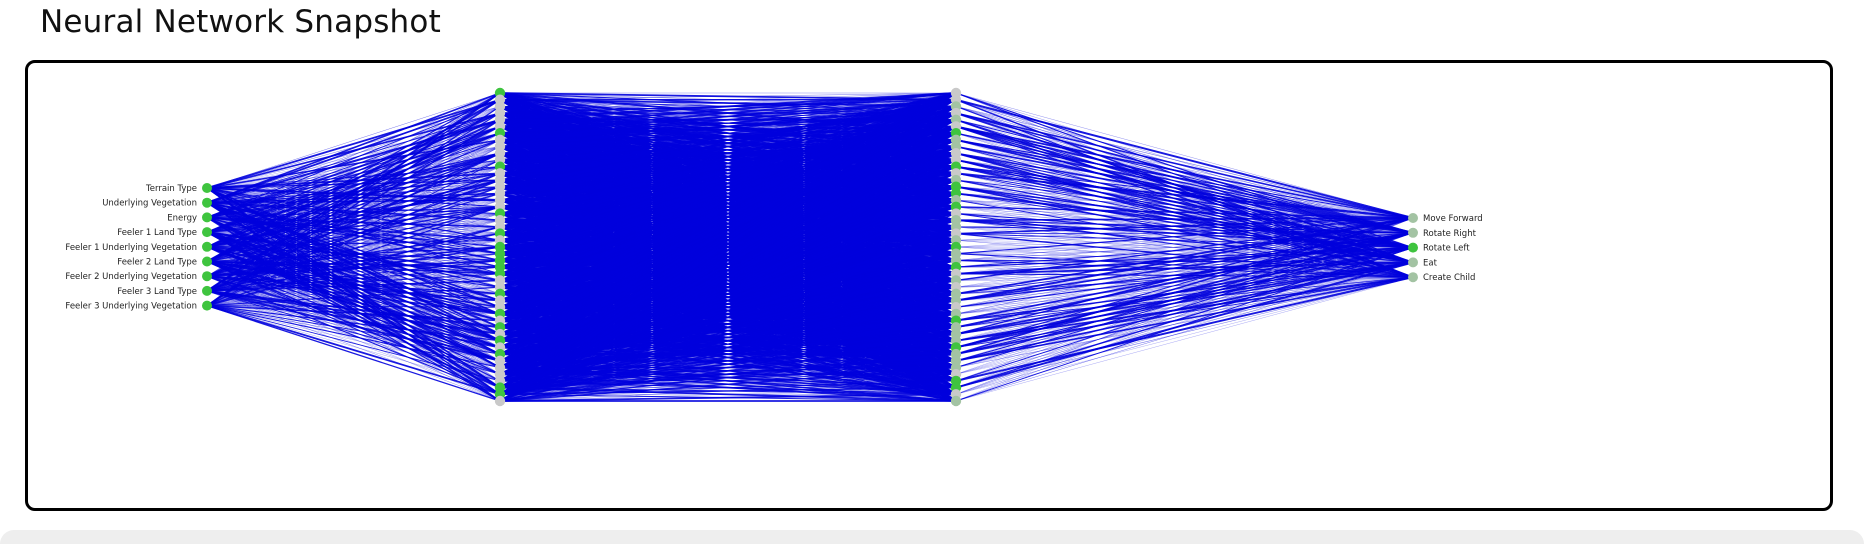  Describe the element at coordinates (1446, 249) in the screenshot. I see `output-label: Rotate Left` at that location.